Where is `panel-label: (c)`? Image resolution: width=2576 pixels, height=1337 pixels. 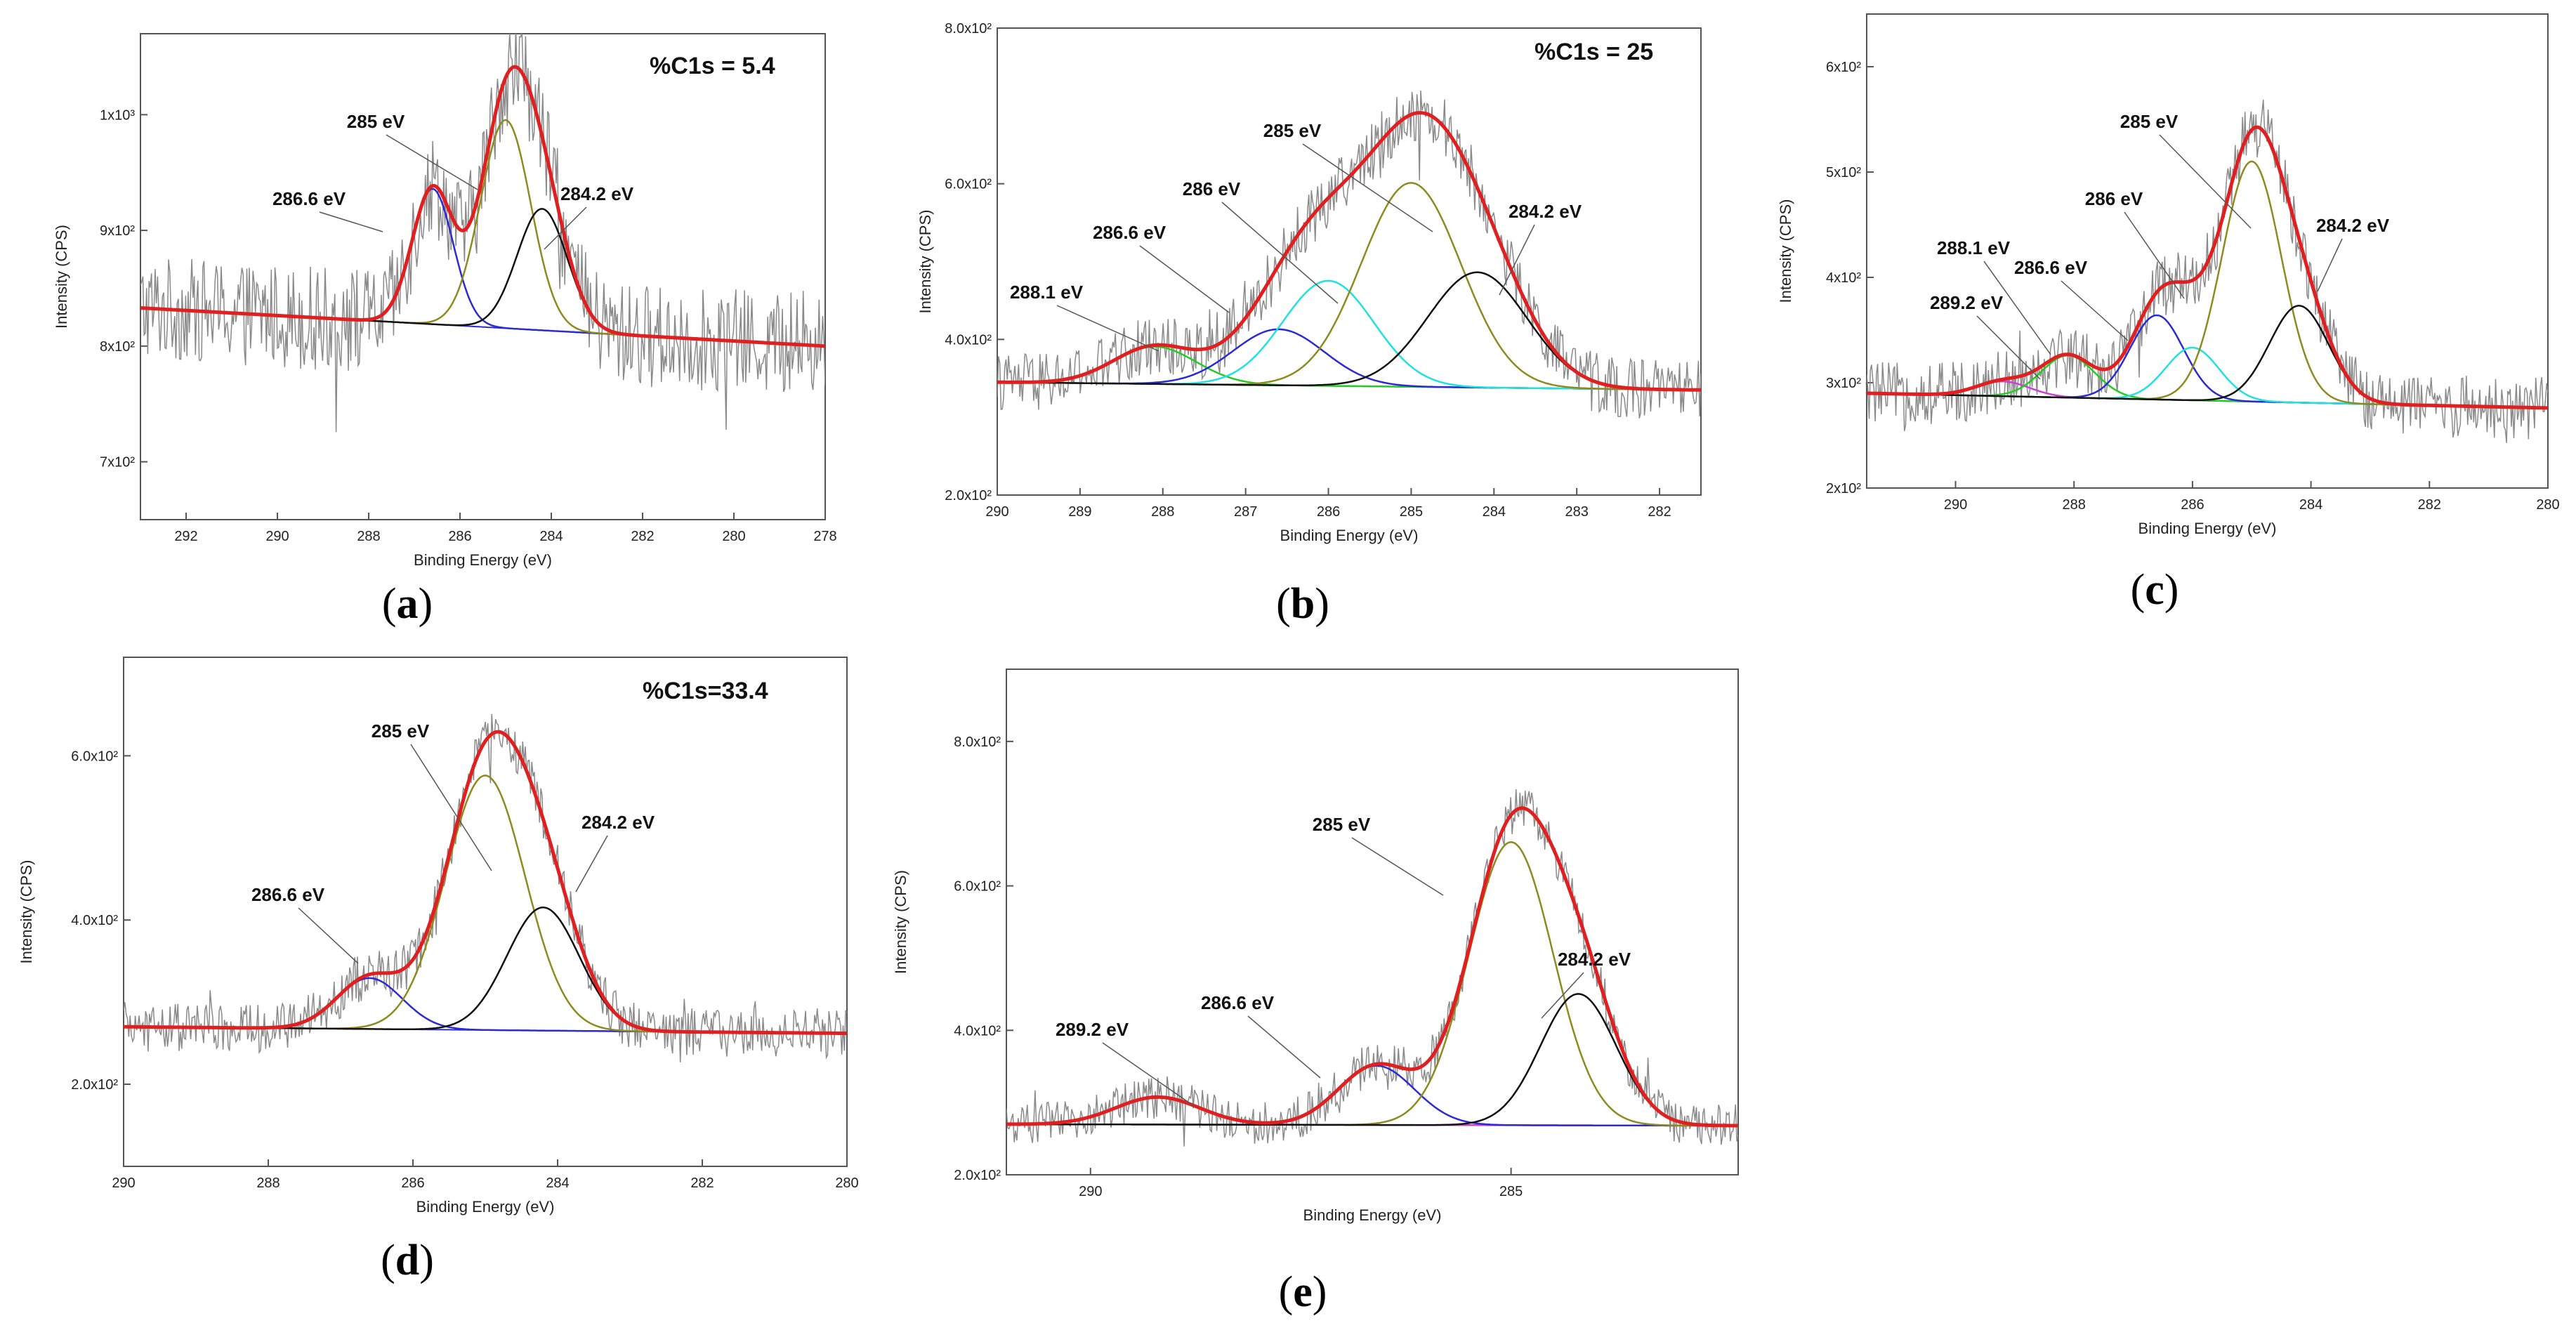 panel-label: (c) is located at coordinates (2155, 590).